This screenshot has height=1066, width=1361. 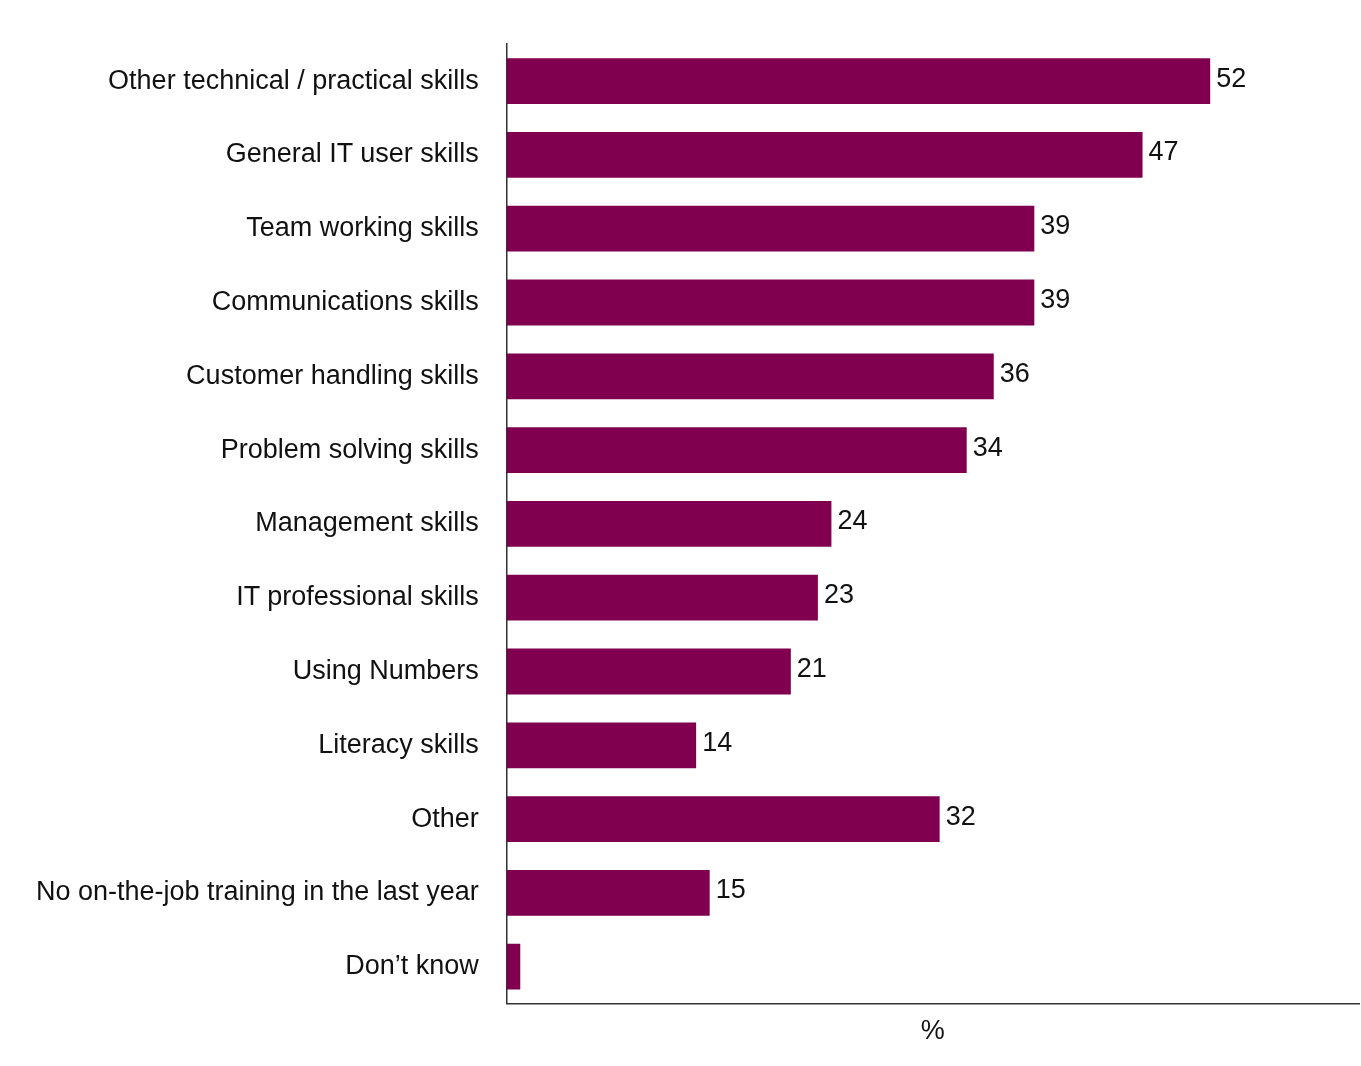 What do you see at coordinates (332, 374) in the screenshot?
I see `y-tick-label: Customer handling skills` at bounding box center [332, 374].